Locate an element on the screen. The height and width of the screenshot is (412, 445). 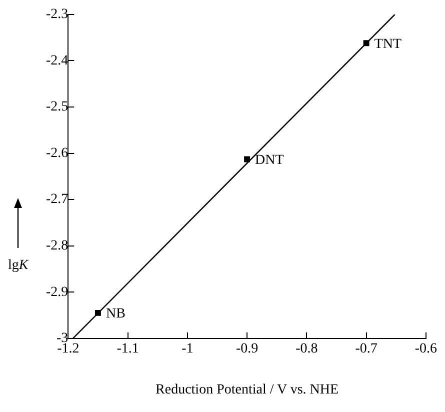
y-tick-label: -2.5 is located at coordinates (57, 107).